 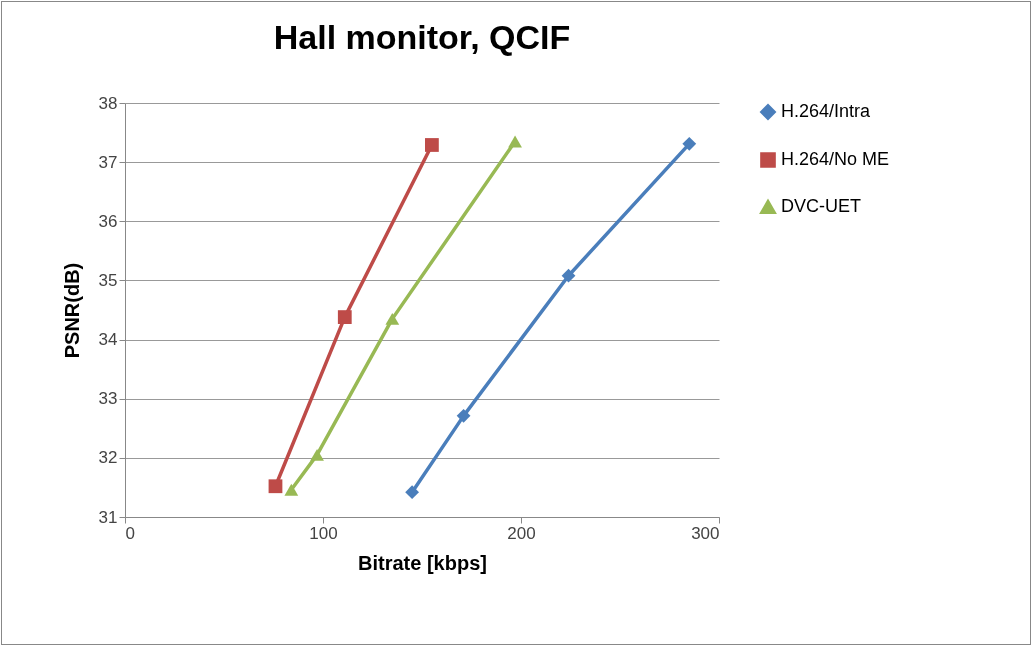 What do you see at coordinates (108, 162) in the screenshot?
I see `y-tick-label: 37` at bounding box center [108, 162].